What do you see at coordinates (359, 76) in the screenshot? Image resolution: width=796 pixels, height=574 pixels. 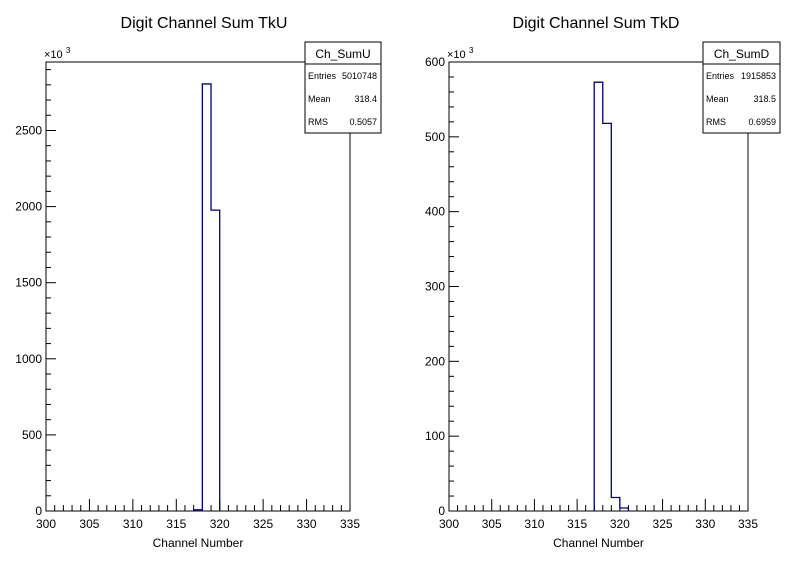 I see `stats-row-value: 5010748` at bounding box center [359, 76].